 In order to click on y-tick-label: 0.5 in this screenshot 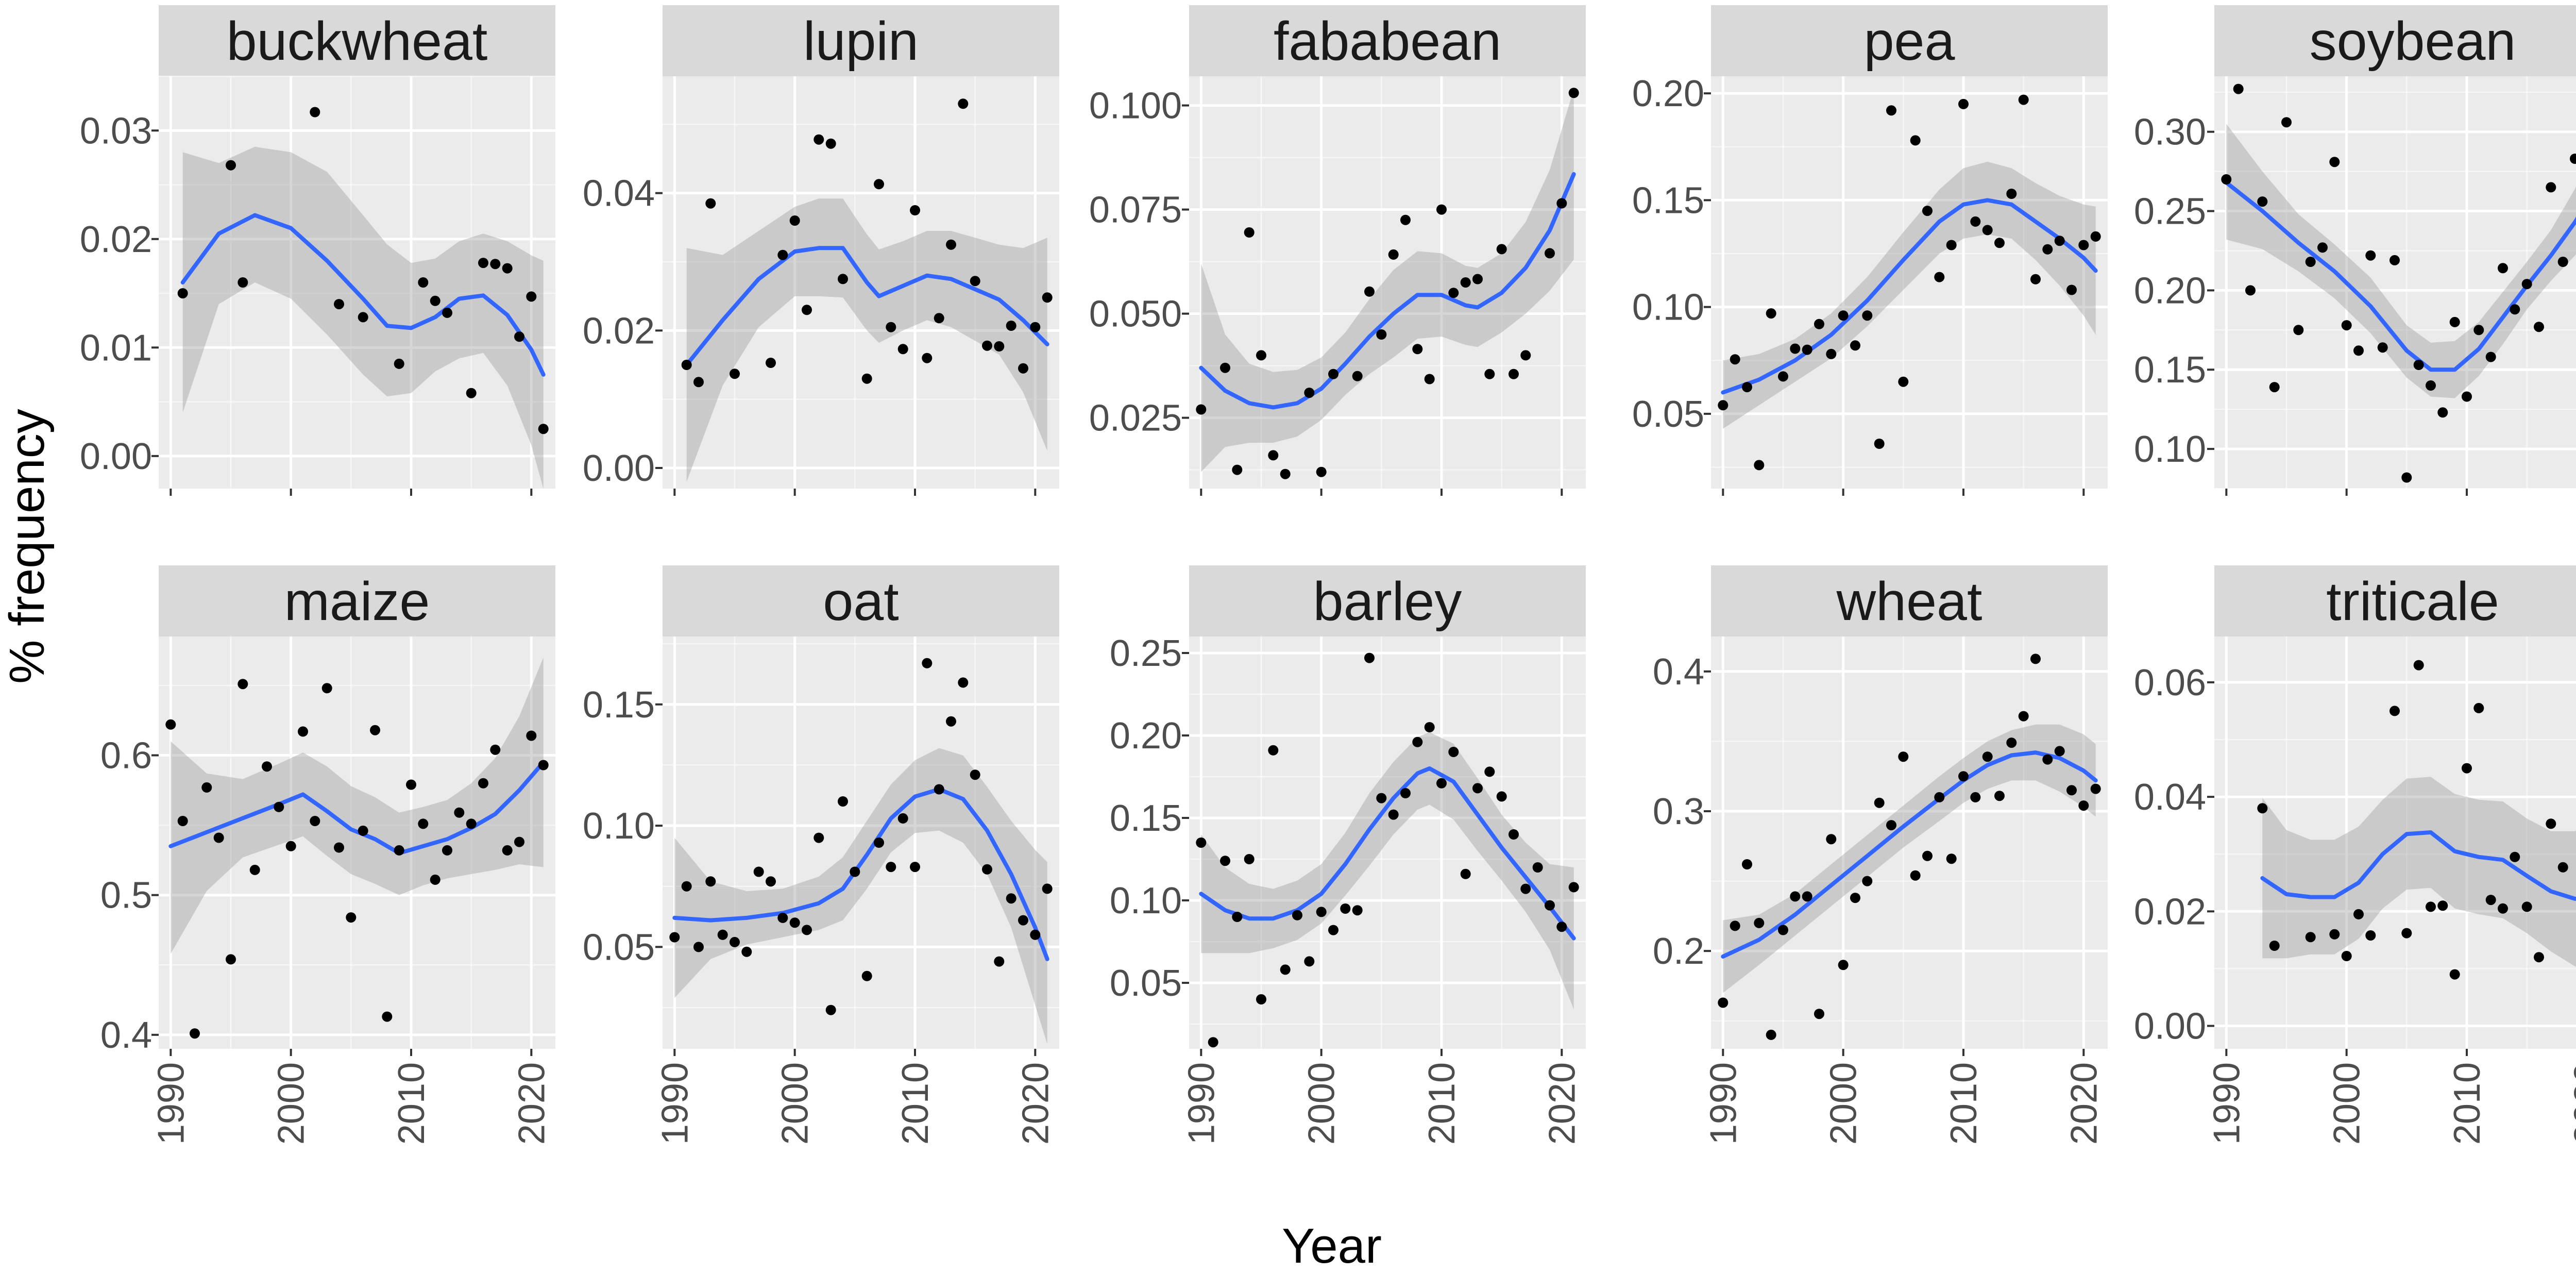, I will do `click(126, 895)`.